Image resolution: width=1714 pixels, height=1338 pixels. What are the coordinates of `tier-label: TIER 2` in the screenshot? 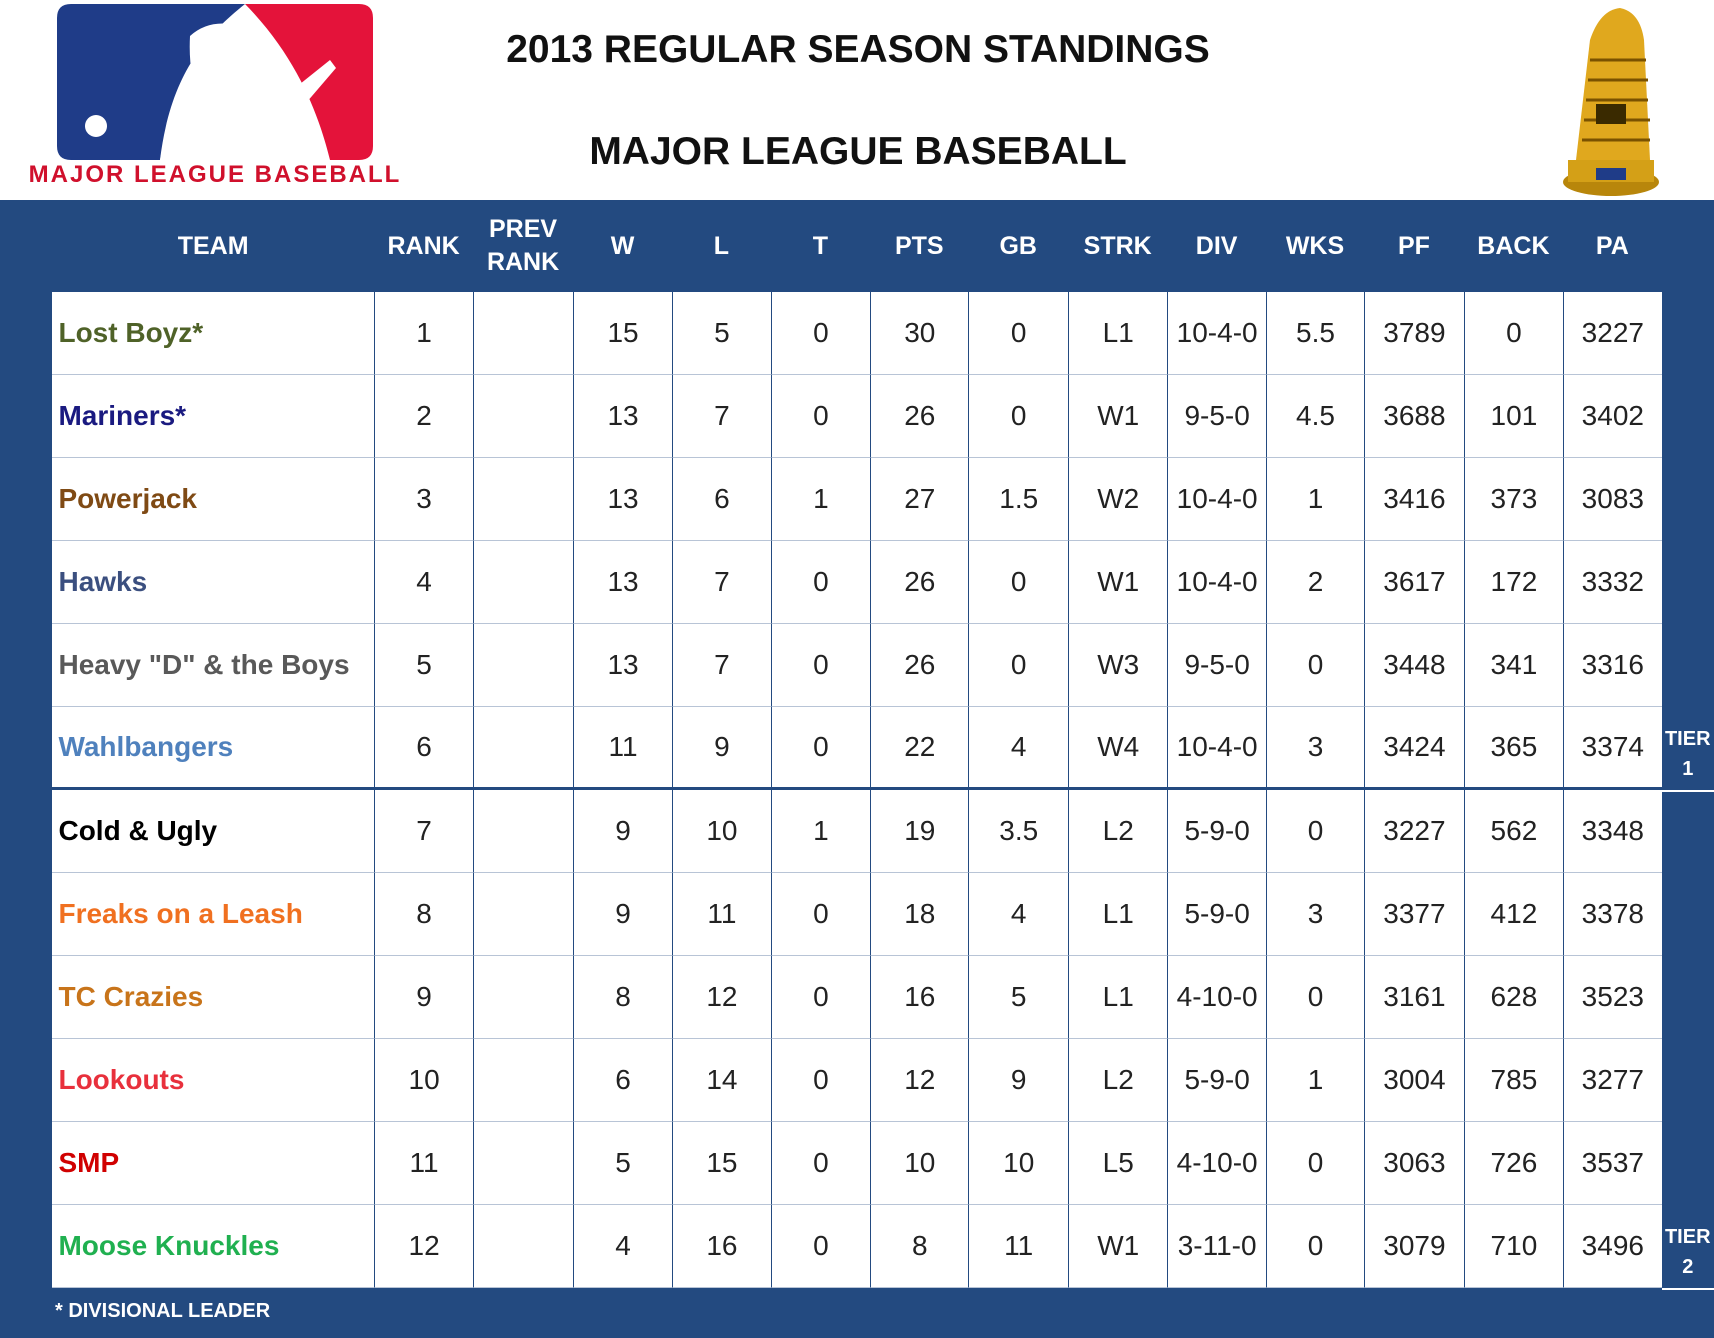 It's located at (1687, 1256).